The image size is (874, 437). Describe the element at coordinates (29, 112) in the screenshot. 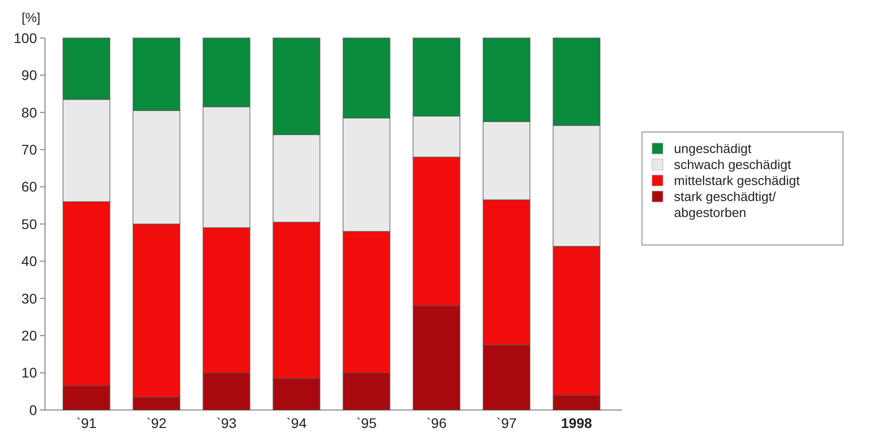

I see `y-tick-label: 80` at that location.